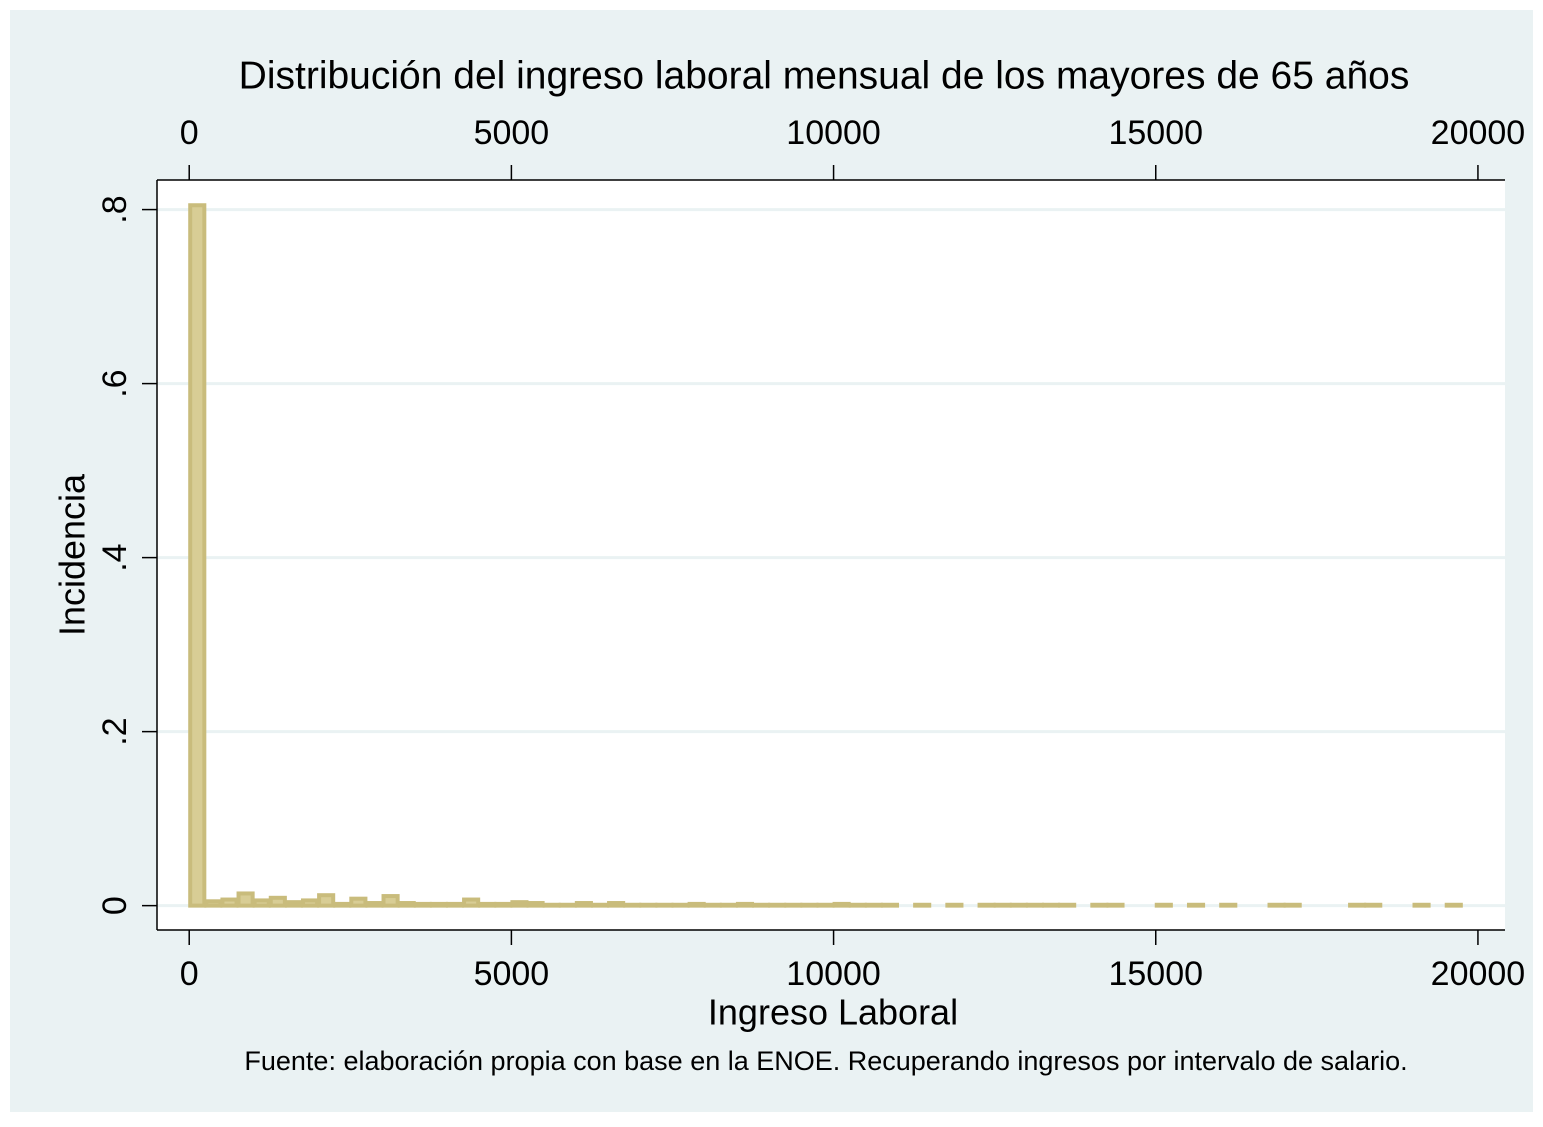 The height and width of the screenshot is (1127, 1543). I want to click on y-axis-title: Incidencia, so click(72, 554).